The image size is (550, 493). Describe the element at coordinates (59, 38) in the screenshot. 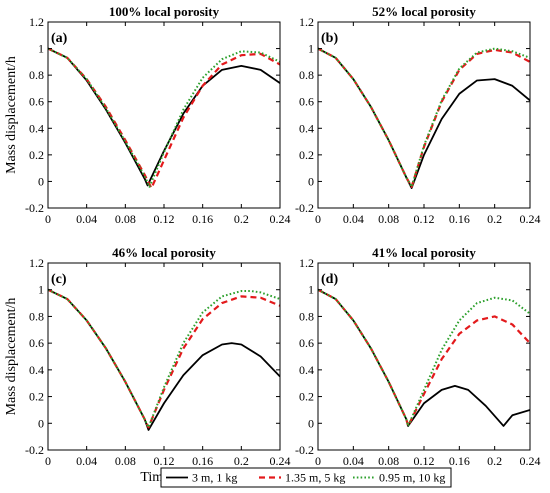

I see `panel-tag: (a)` at that location.